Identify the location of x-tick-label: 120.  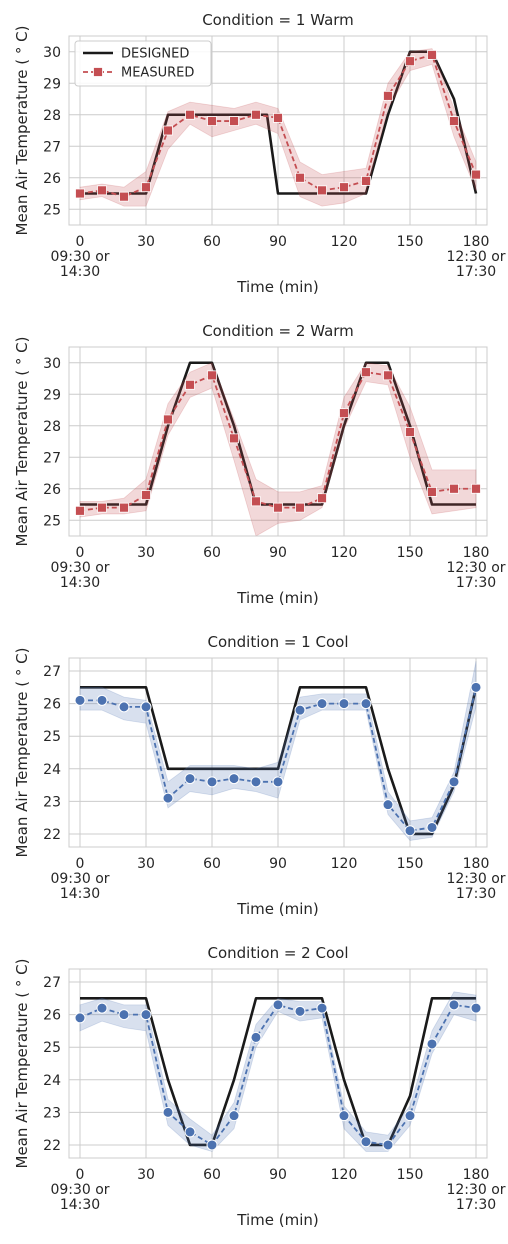
(344, 242).